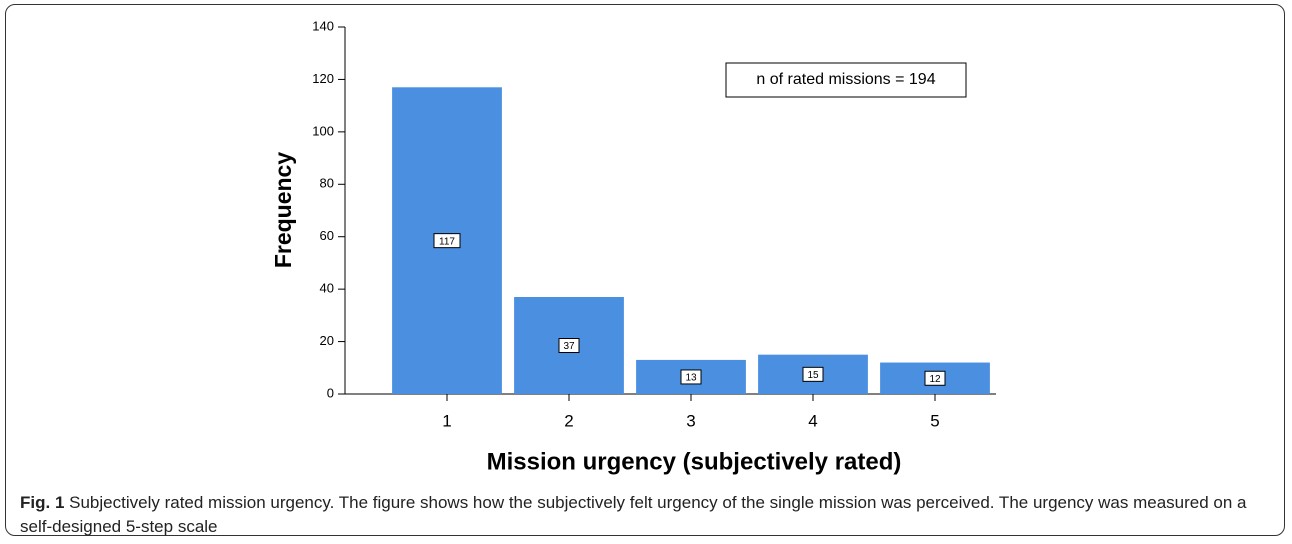 This screenshot has height=544, width=1292. What do you see at coordinates (323, 78) in the screenshot?
I see `y-tick-label: 120` at bounding box center [323, 78].